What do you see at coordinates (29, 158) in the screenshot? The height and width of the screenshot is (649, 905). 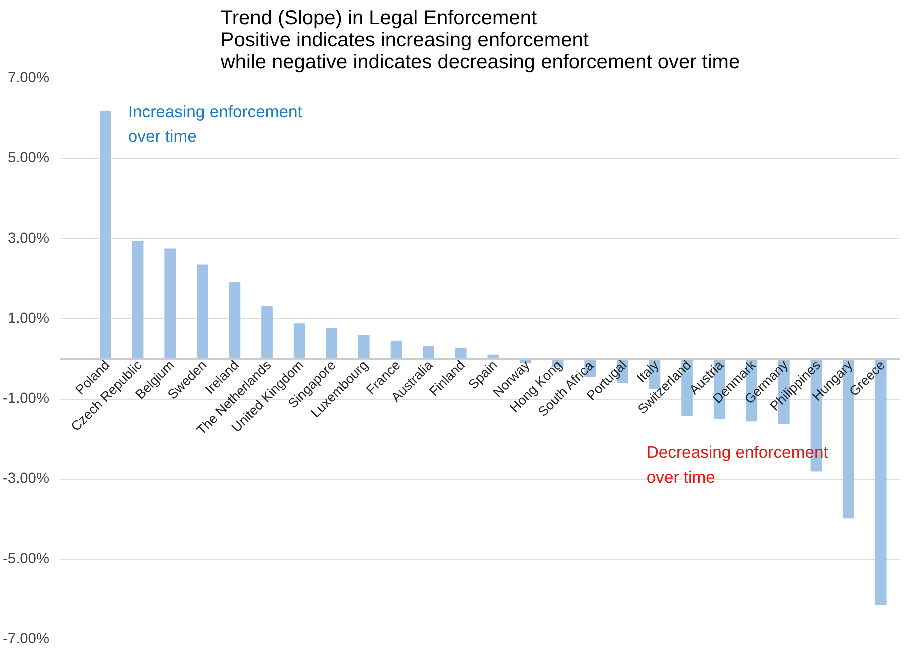 I see `y-tick-label: 5.00%` at bounding box center [29, 158].